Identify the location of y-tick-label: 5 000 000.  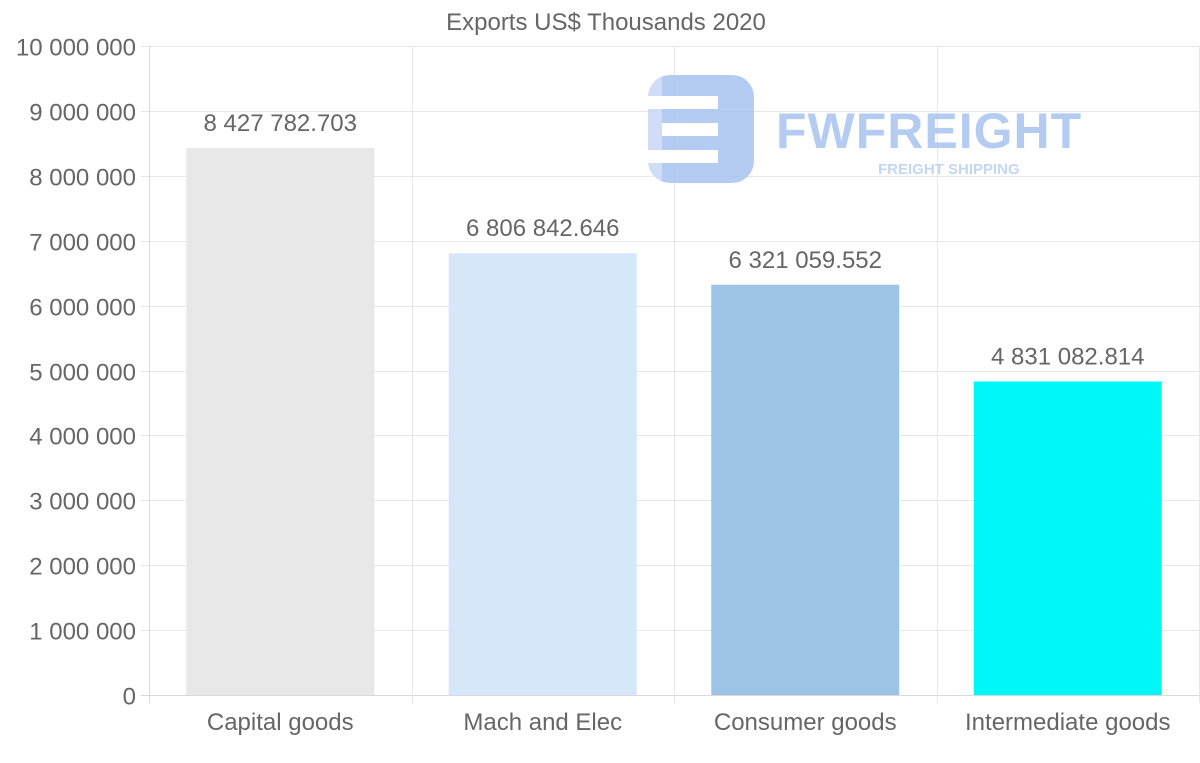
(82, 373).